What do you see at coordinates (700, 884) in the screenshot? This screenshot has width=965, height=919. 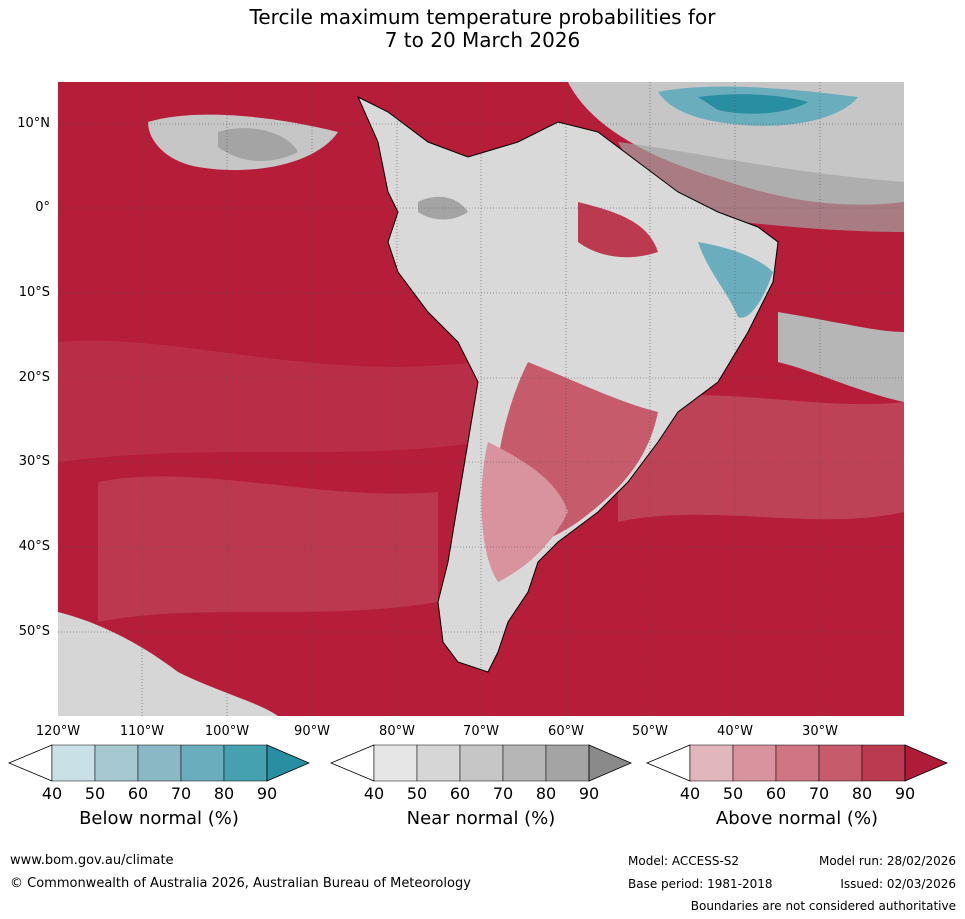 I see `base-period-label: Base period: 1981-2018` at bounding box center [700, 884].